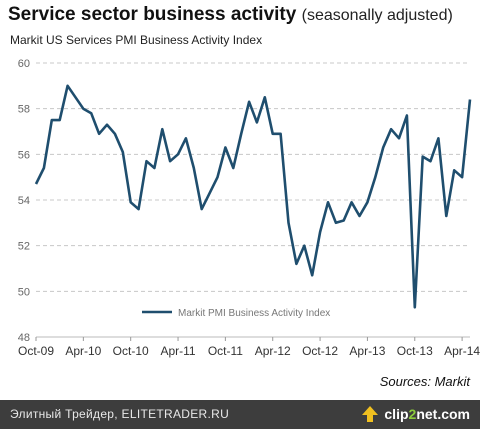  Describe the element at coordinates (24, 155) in the screenshot. I see `y-tick-label: 56` at that location.